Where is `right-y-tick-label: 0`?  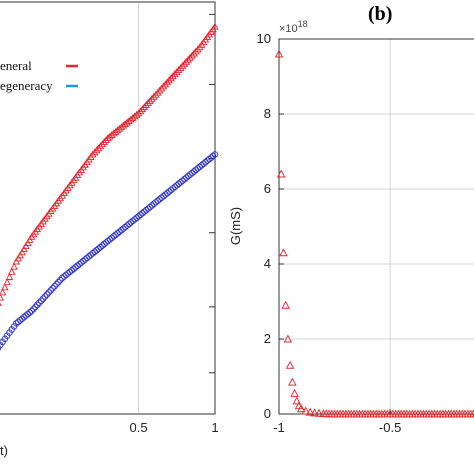 right-y-tick-label: 0 is located at coordinates (267, 413).